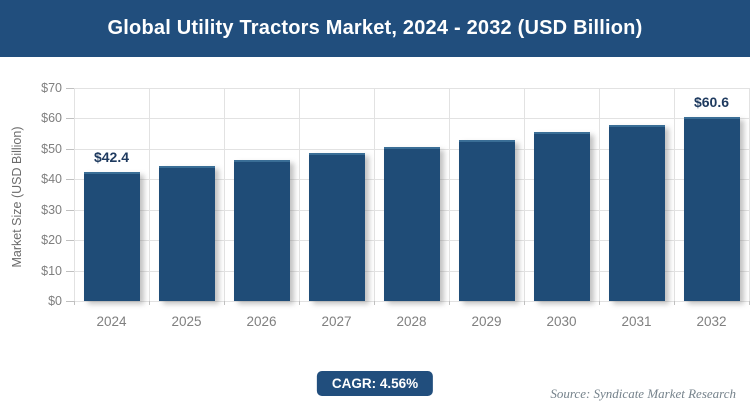  What do you see at coordinates (111, 156) in the screenshot?
I see `bar-value-label: $42.4` at bounding box center [111, 156].